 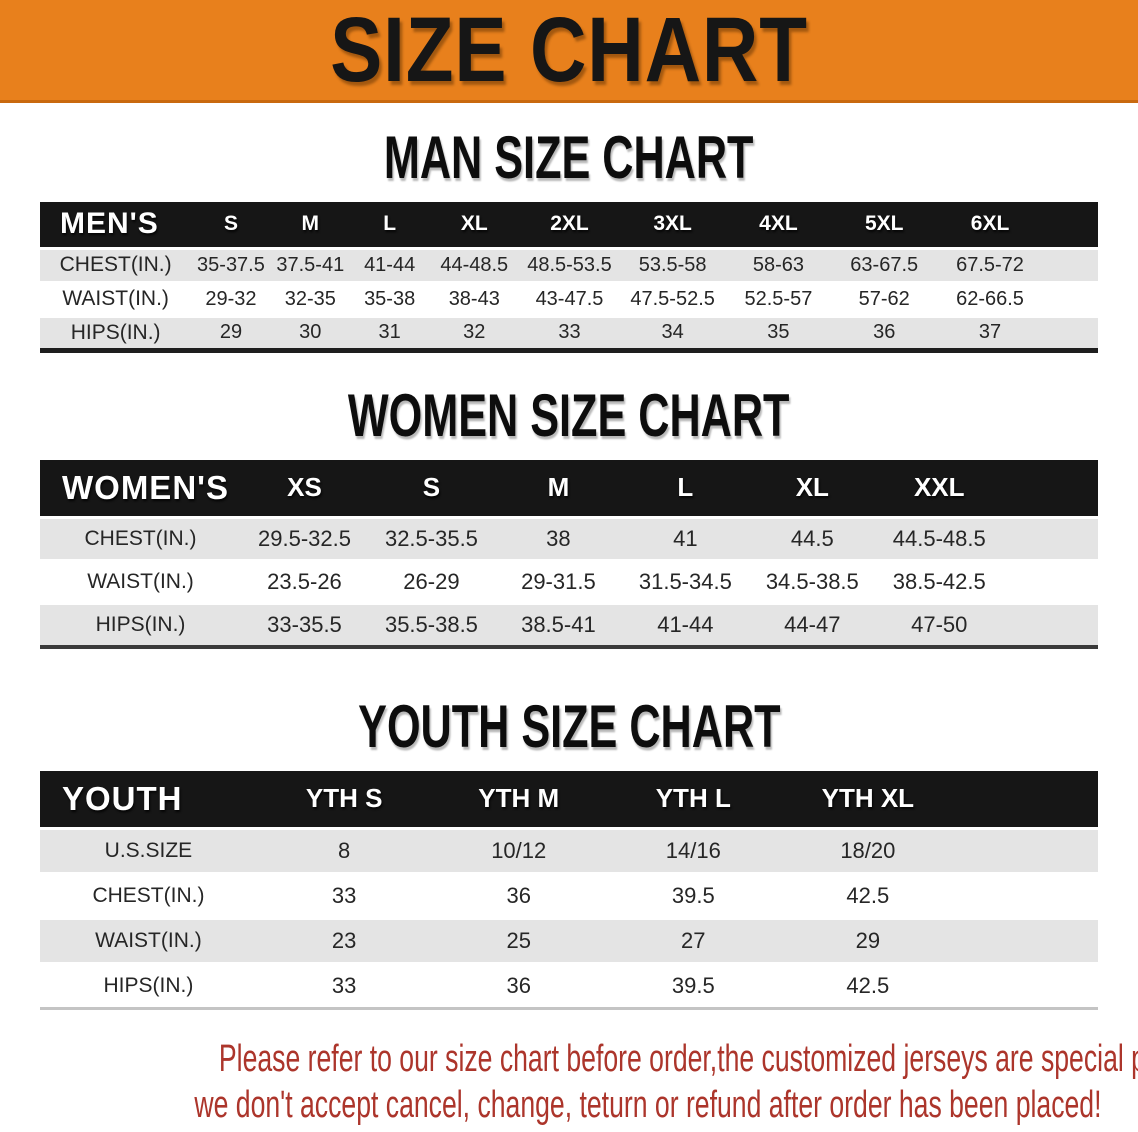 I want to click on women-size-value: 38.5-42.5, so click(x=939, y=581).